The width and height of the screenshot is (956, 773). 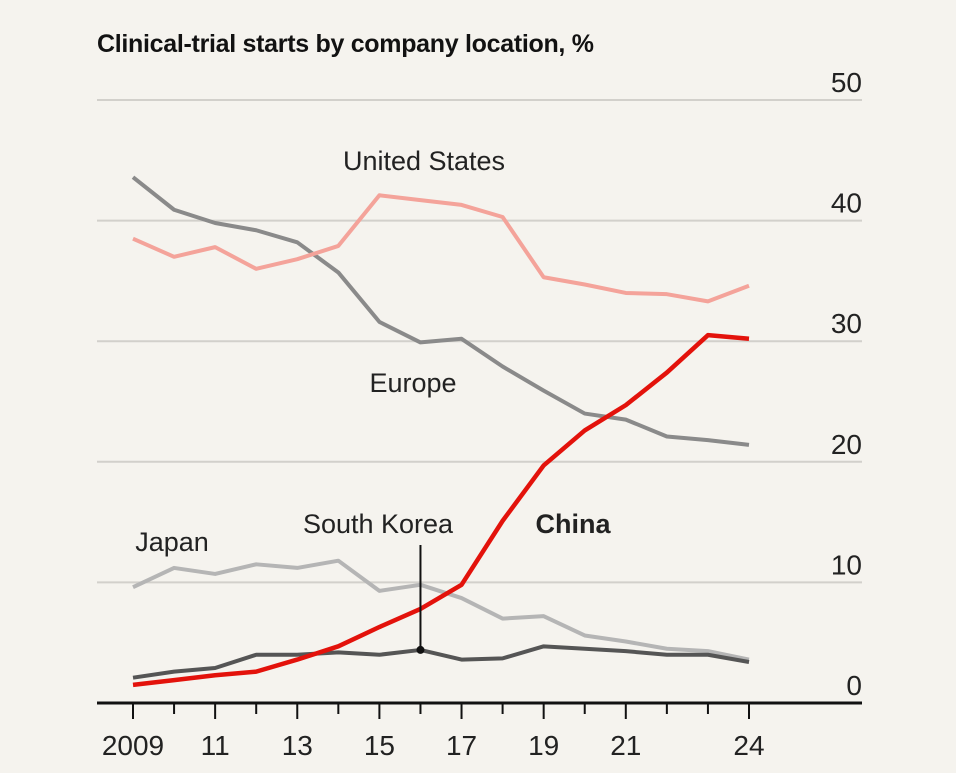 What do you see at coordinates (846, 323) in the screenshot?
I see `y-tick-label: 30` at bounding box center [846, 323].